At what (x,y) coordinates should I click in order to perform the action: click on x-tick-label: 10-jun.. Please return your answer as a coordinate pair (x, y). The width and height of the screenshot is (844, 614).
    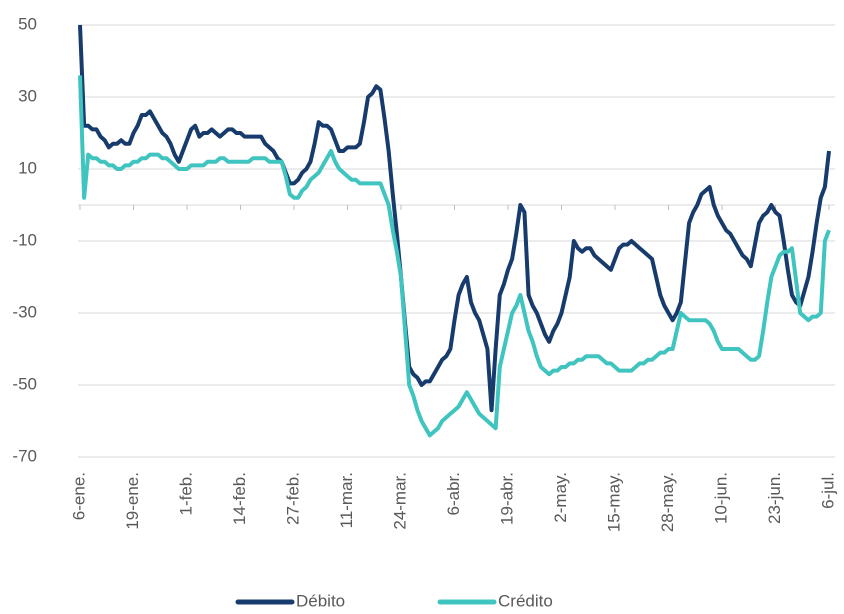
    Looking at the image, I should click on (720, 498).